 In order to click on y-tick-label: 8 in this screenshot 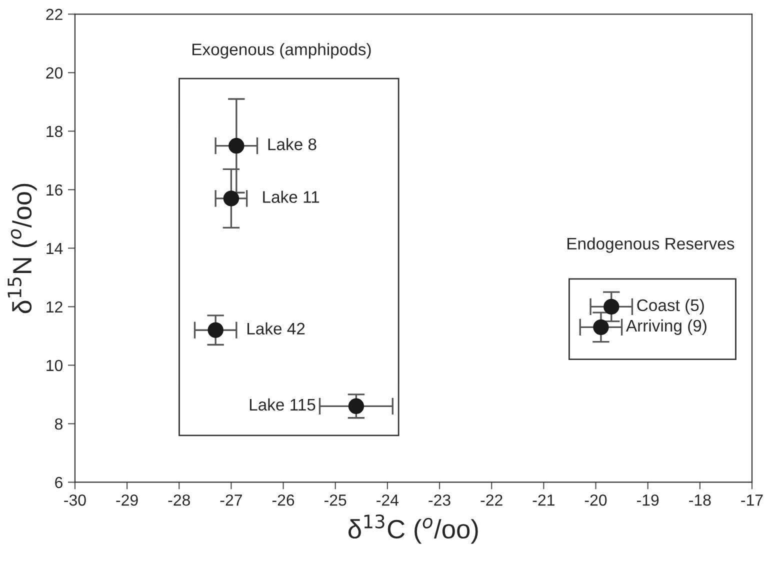, I will do `click(58, 424)`.